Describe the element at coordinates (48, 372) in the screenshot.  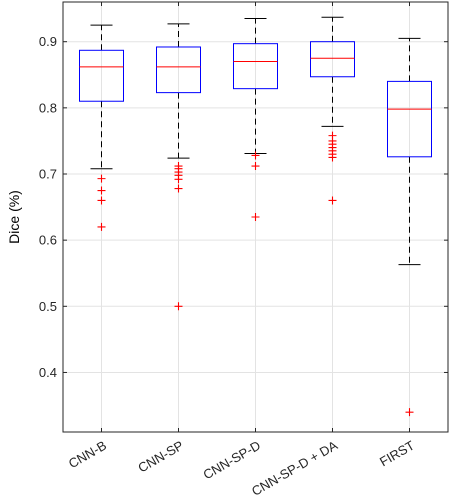
I see `y-tick-label: 0.4` at that location.